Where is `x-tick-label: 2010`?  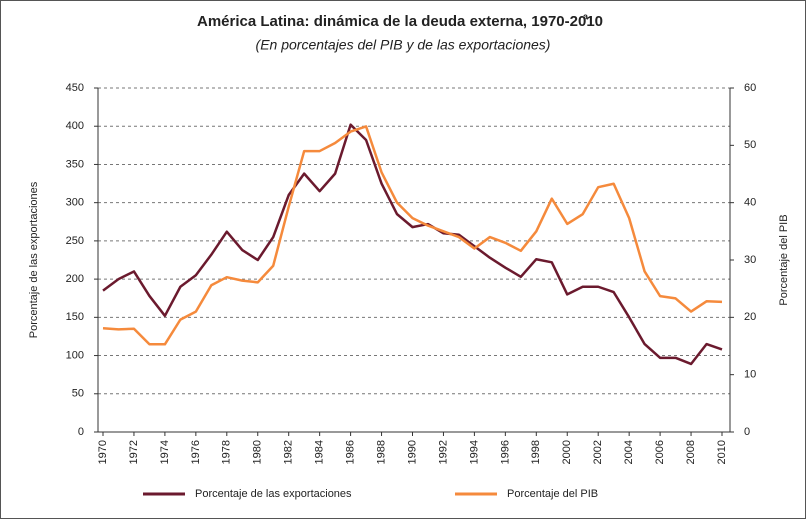 x-tick-label: 2010 is located at coordinates (722, 452).